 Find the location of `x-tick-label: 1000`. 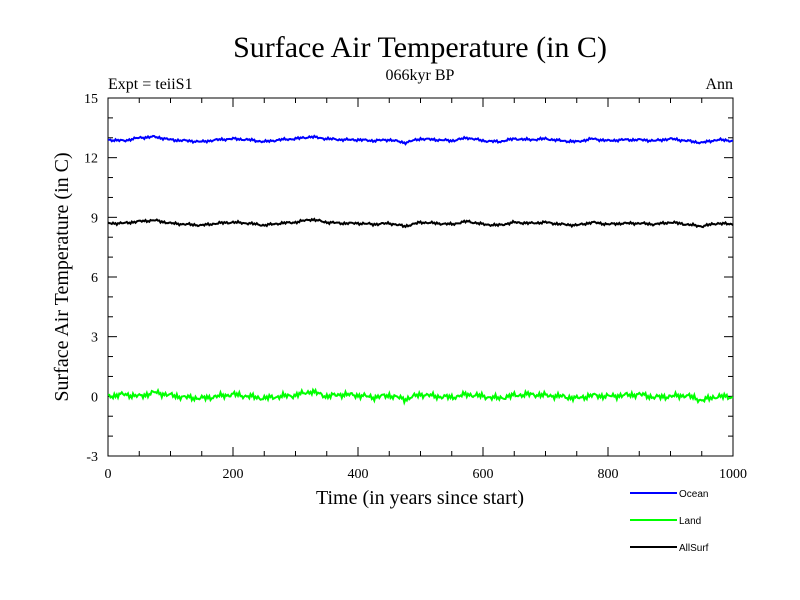

x-tick-label: 1000 is located at coordinates (733, 474).